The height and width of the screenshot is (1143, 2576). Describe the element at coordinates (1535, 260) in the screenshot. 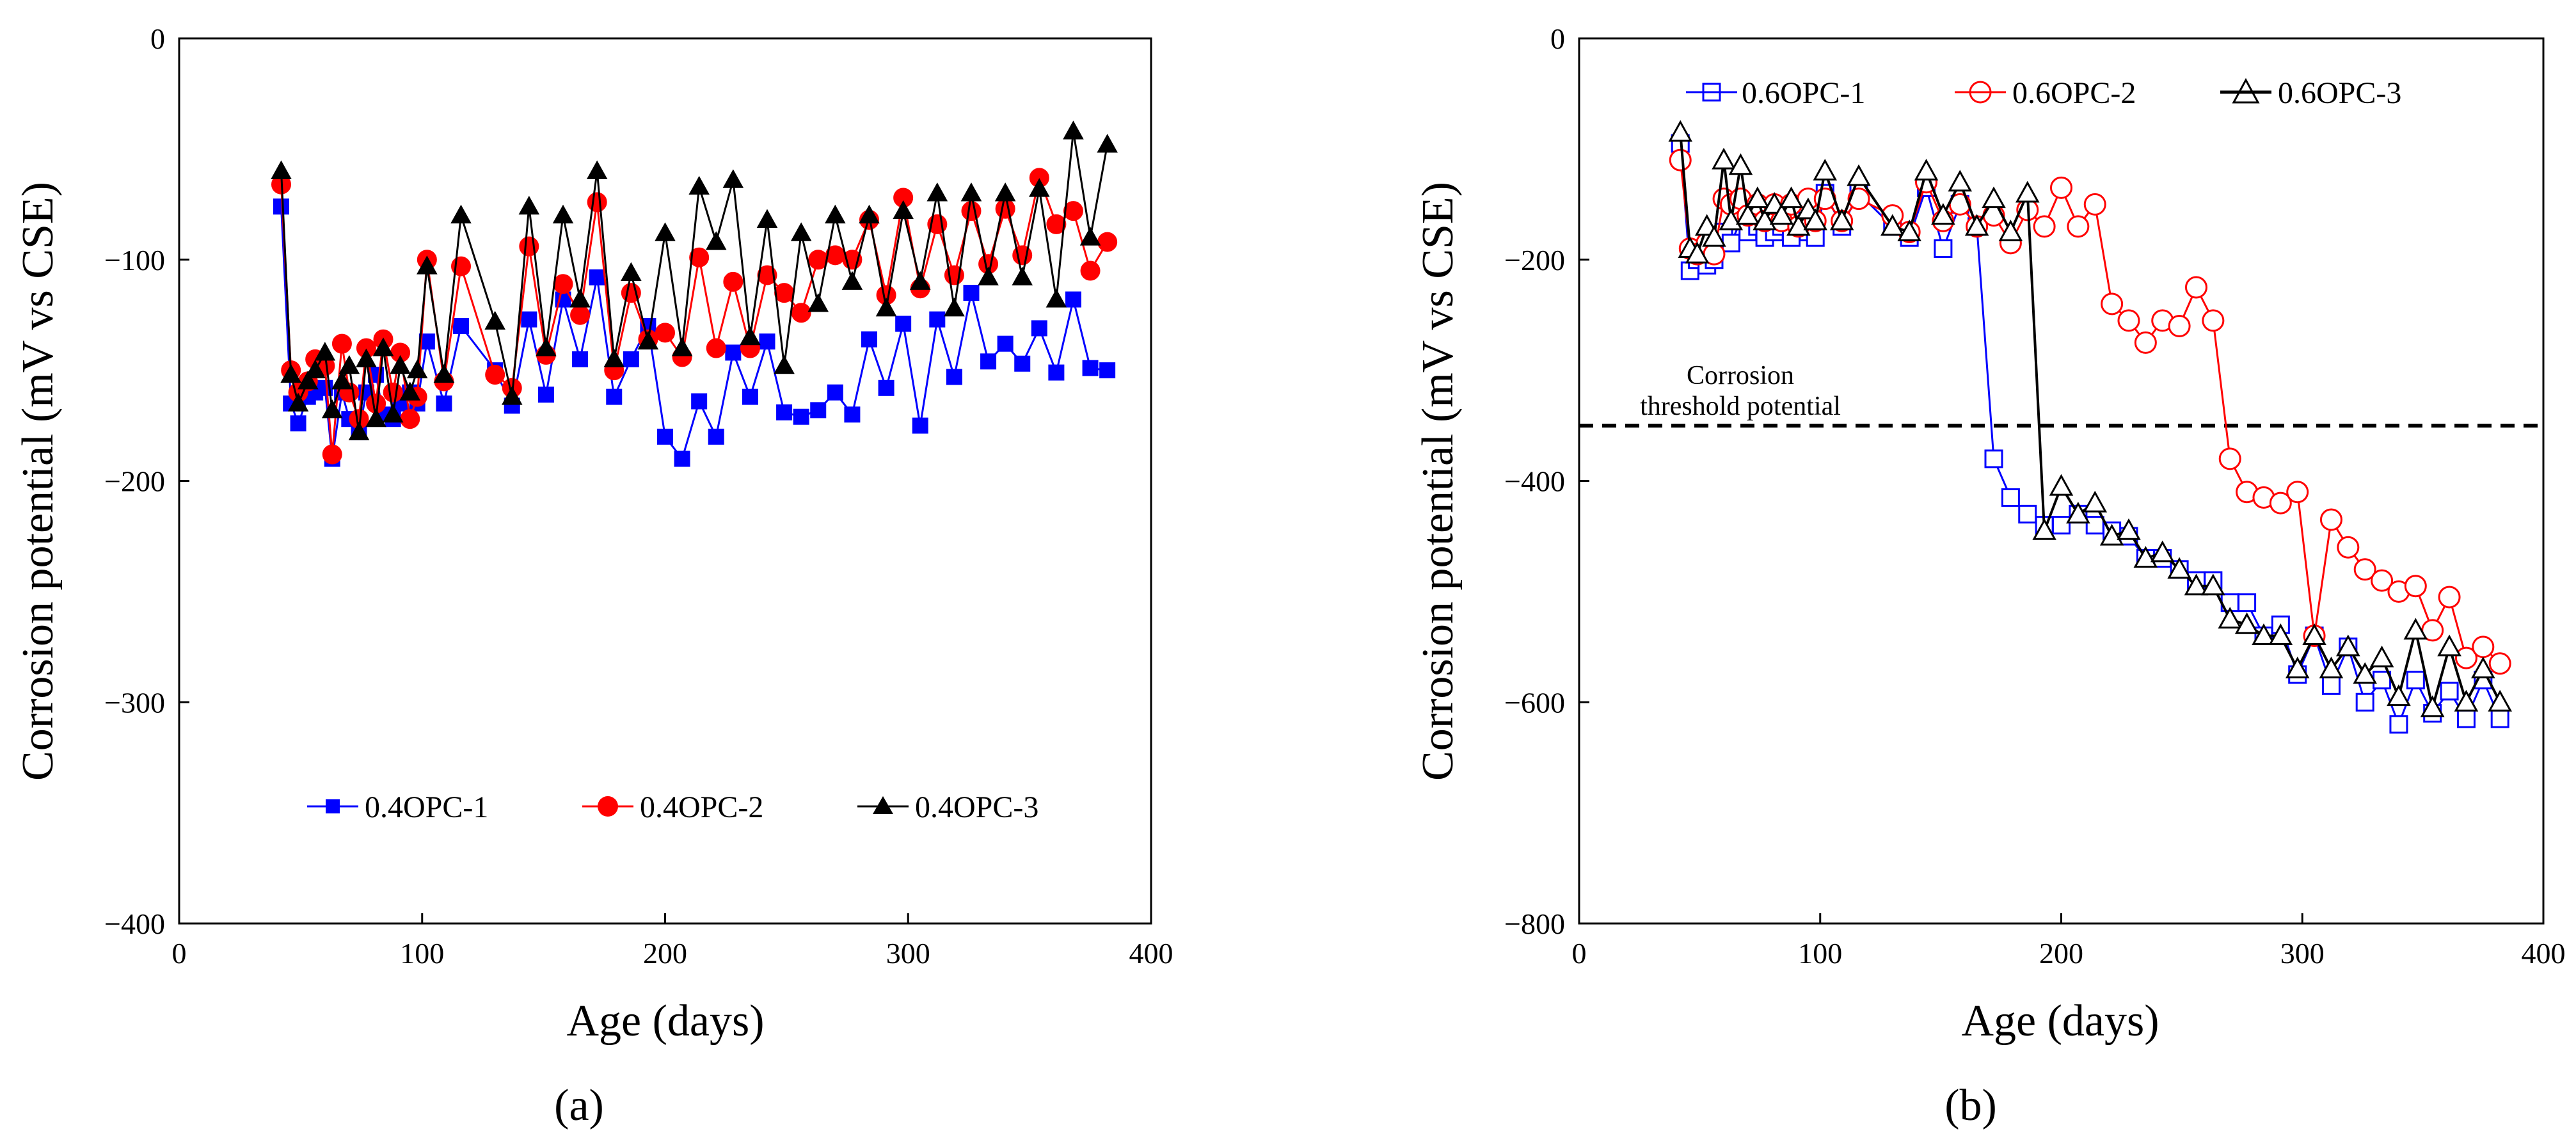

I see `y-tick-label: −200` at that location.